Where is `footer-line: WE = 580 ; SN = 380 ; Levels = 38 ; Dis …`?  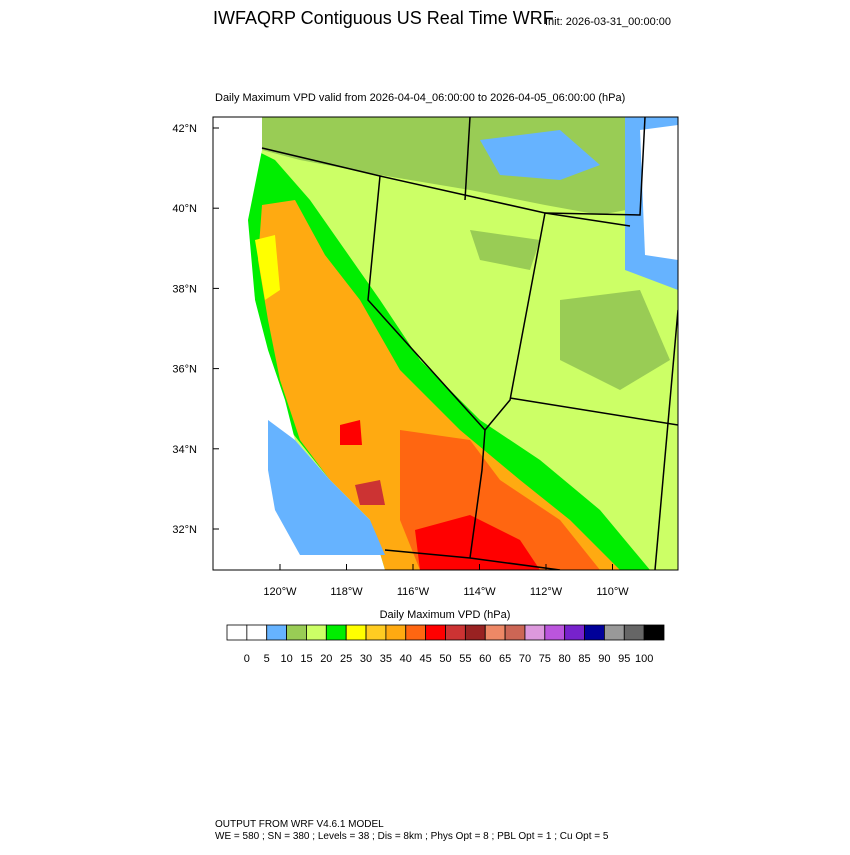 footer-line: WE = 580 ; SN = 380 ; Levels = 38 ; Dis … is located at coordinates (412, 836).